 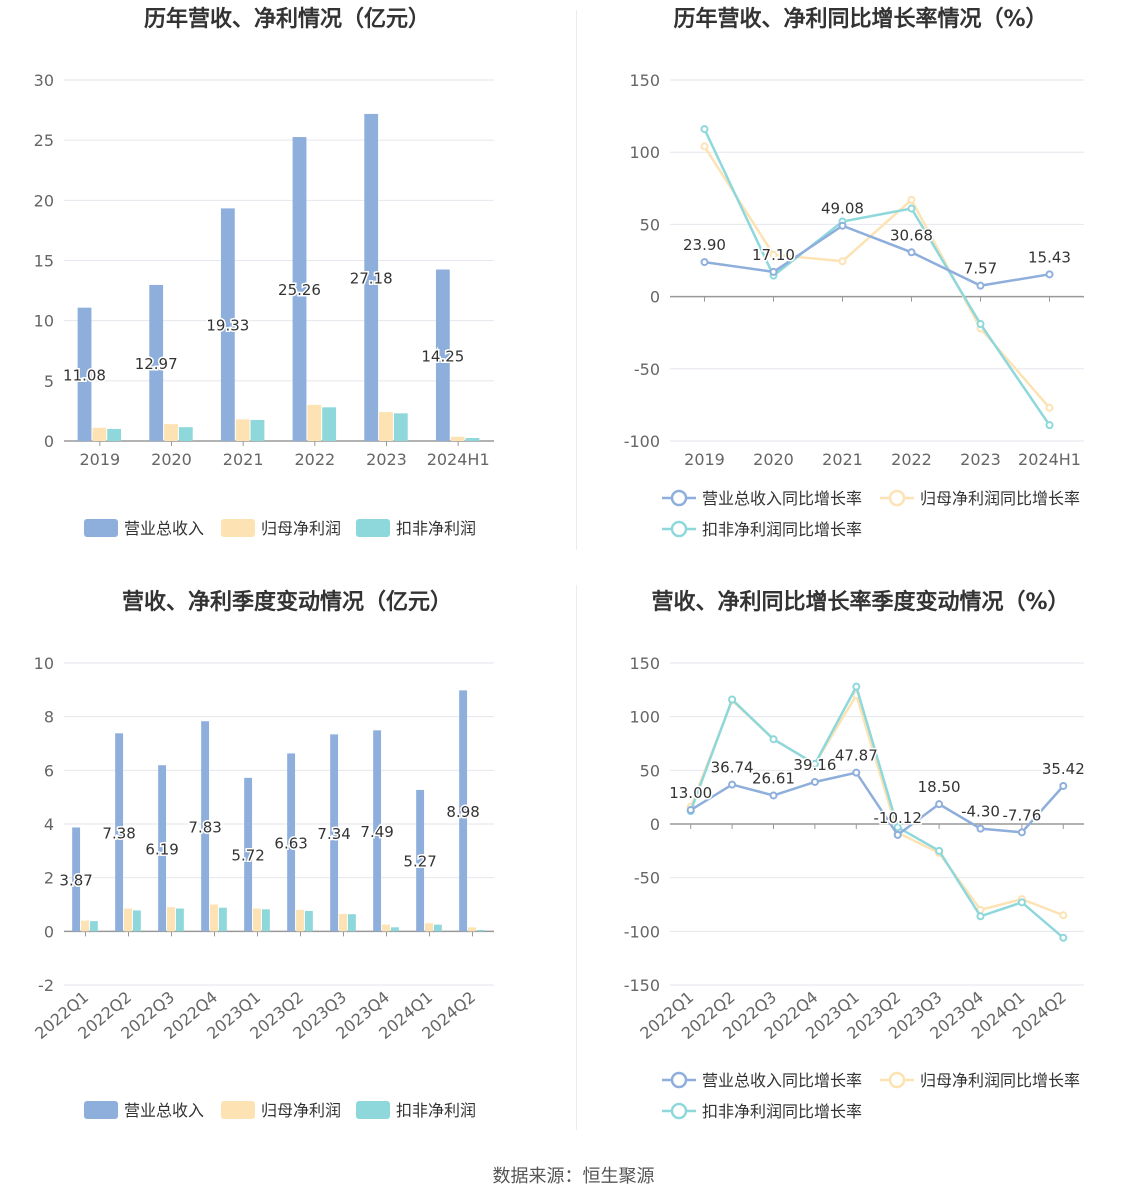 What do you see at coordinates (436, 528) in the screenshot?
I see `legend-label: 扣非净利润` at bounding box center [436, 528].